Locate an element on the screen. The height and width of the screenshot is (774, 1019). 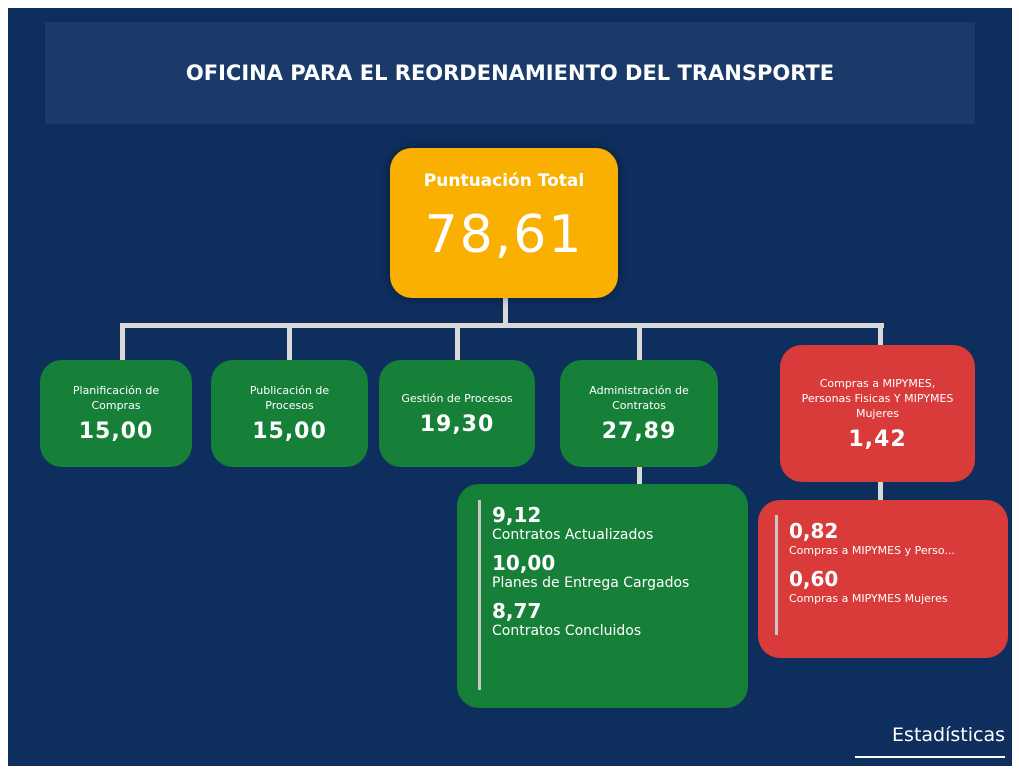
category-label: Gestión de Procesos is located at coordinates (457, 398).